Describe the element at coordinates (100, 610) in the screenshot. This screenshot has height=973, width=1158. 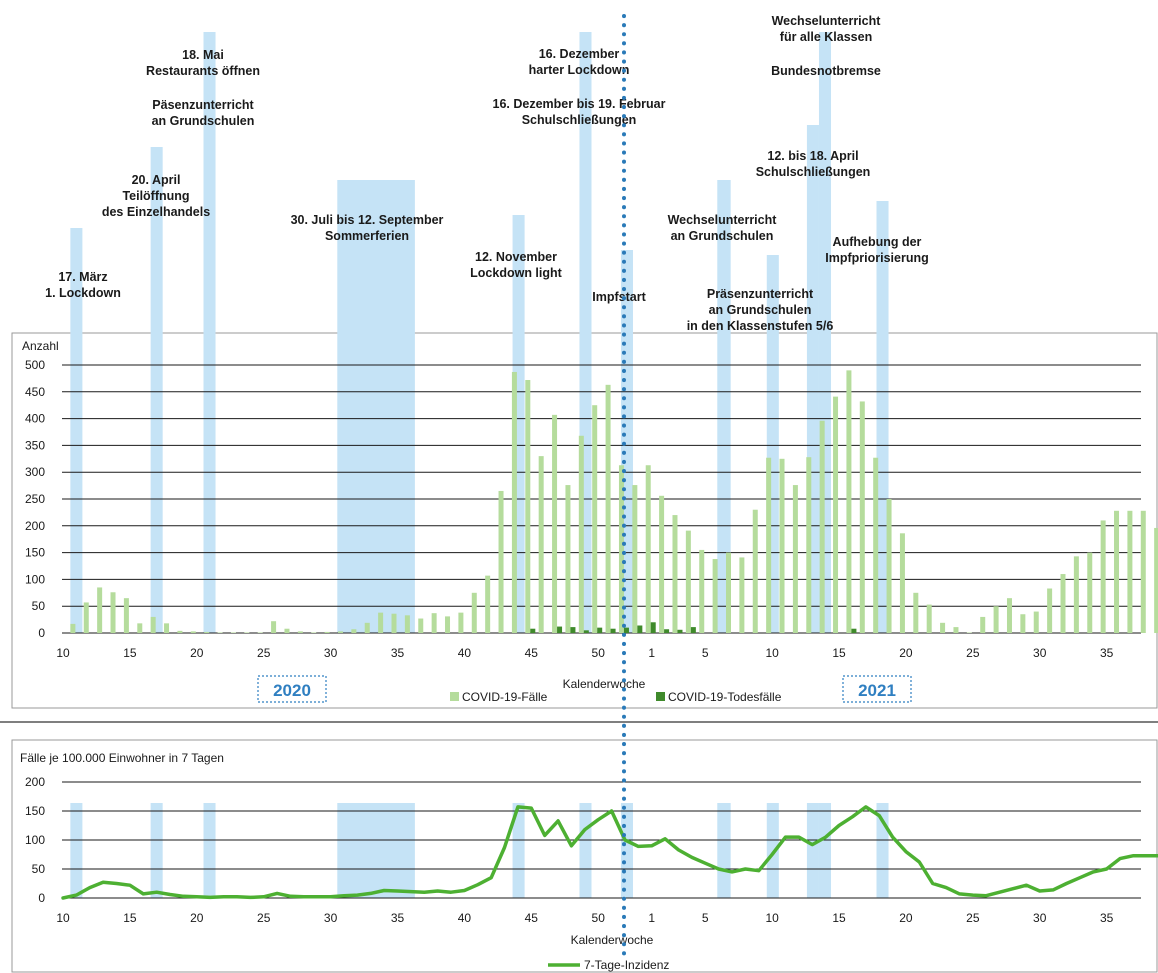
I see `case-bar-KW13/2020` at that location.